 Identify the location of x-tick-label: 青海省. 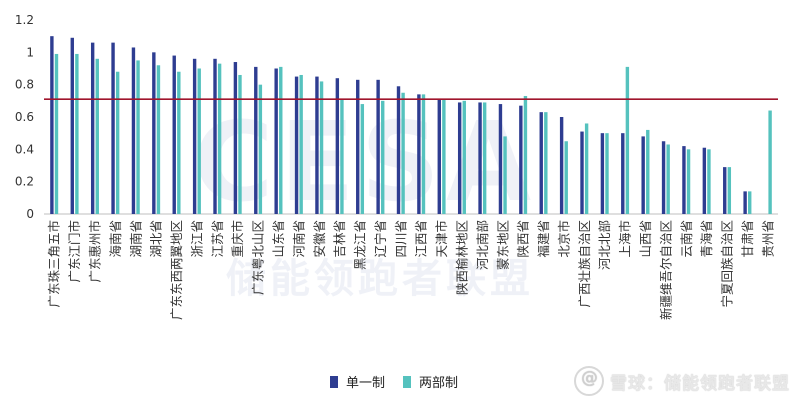
(706, 239).